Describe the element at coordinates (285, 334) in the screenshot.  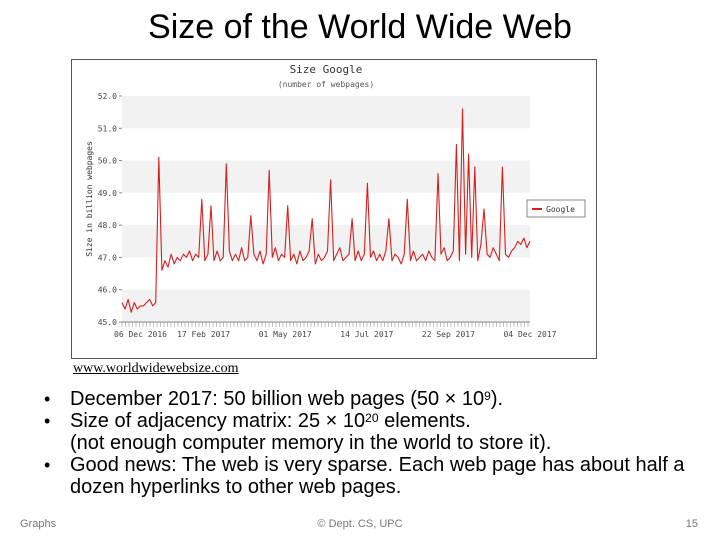
I see `x-tick-label: 01 May 2017` at that location.